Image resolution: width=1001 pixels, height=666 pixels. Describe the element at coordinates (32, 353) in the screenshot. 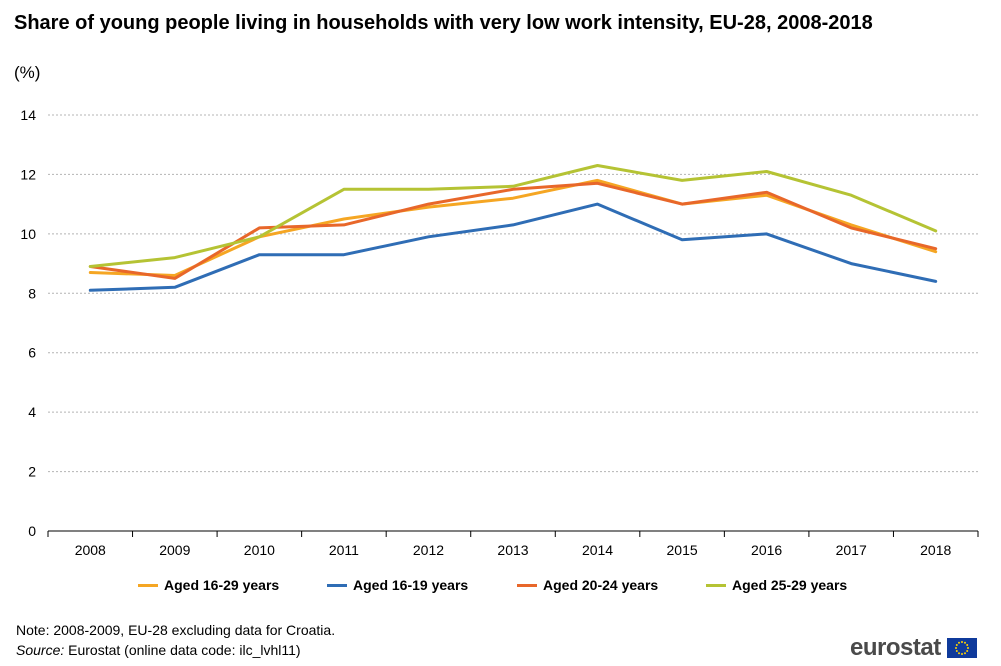

I see `y-tick-label: 6` at that location.